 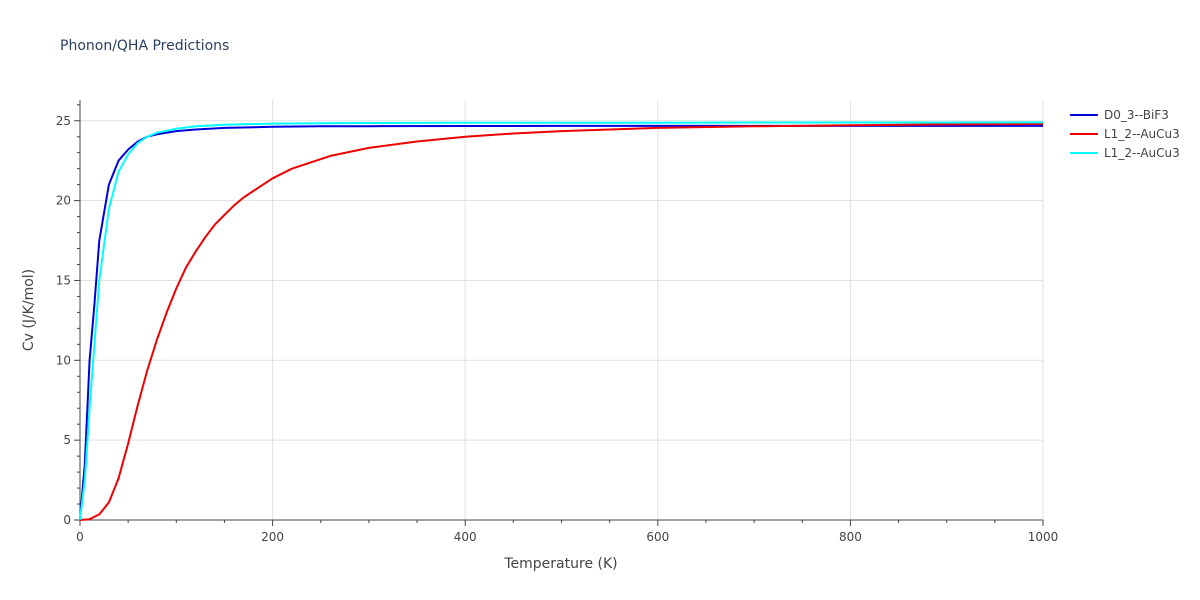 I want to click on x-tick-label: 0, so click(x=80, y=537).